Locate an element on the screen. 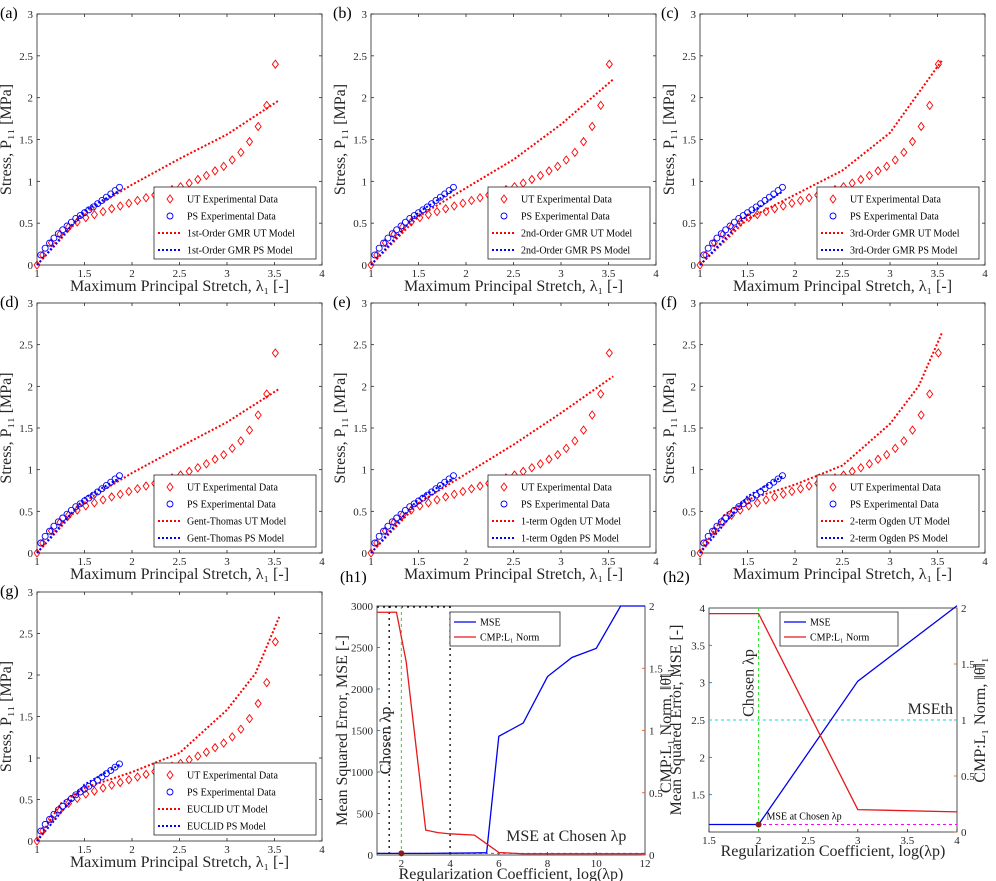 This screenshot has height=881, width=996. x-axis-label: Maximum Principal Stretch, λ₁ [-] is located at coordinates (179, 286).